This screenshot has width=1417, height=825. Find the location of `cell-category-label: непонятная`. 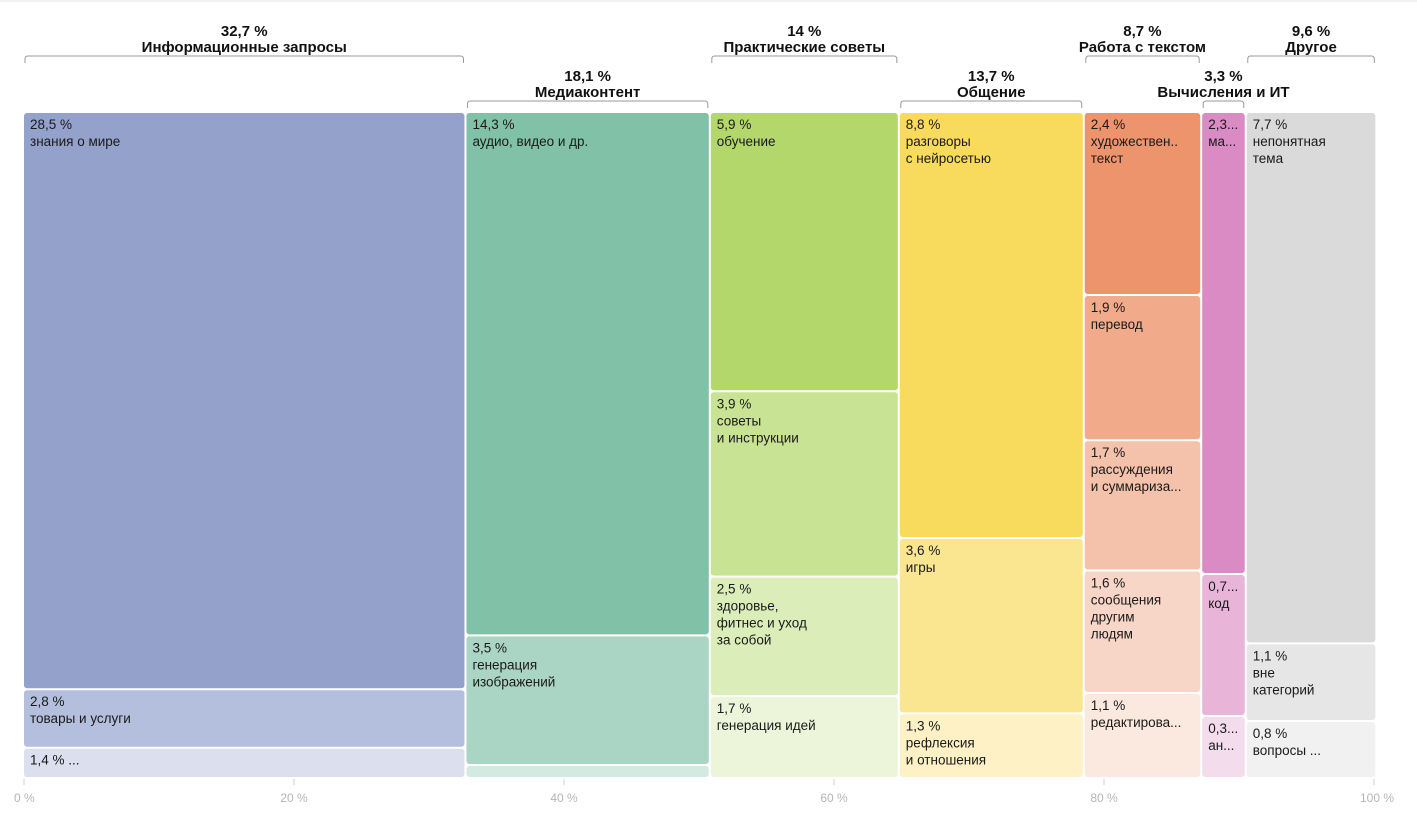

cell-category-label: непонятная is located at coordinates (1289, 141).